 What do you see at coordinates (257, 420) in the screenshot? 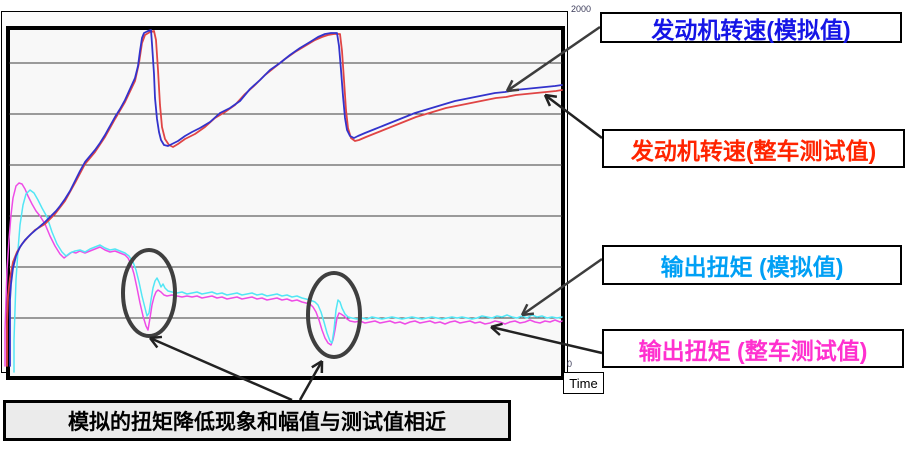
I see `annotation-box: 模拟的扭矩降低现象和幅值与测试值相近` at bounding box center [257, 420].